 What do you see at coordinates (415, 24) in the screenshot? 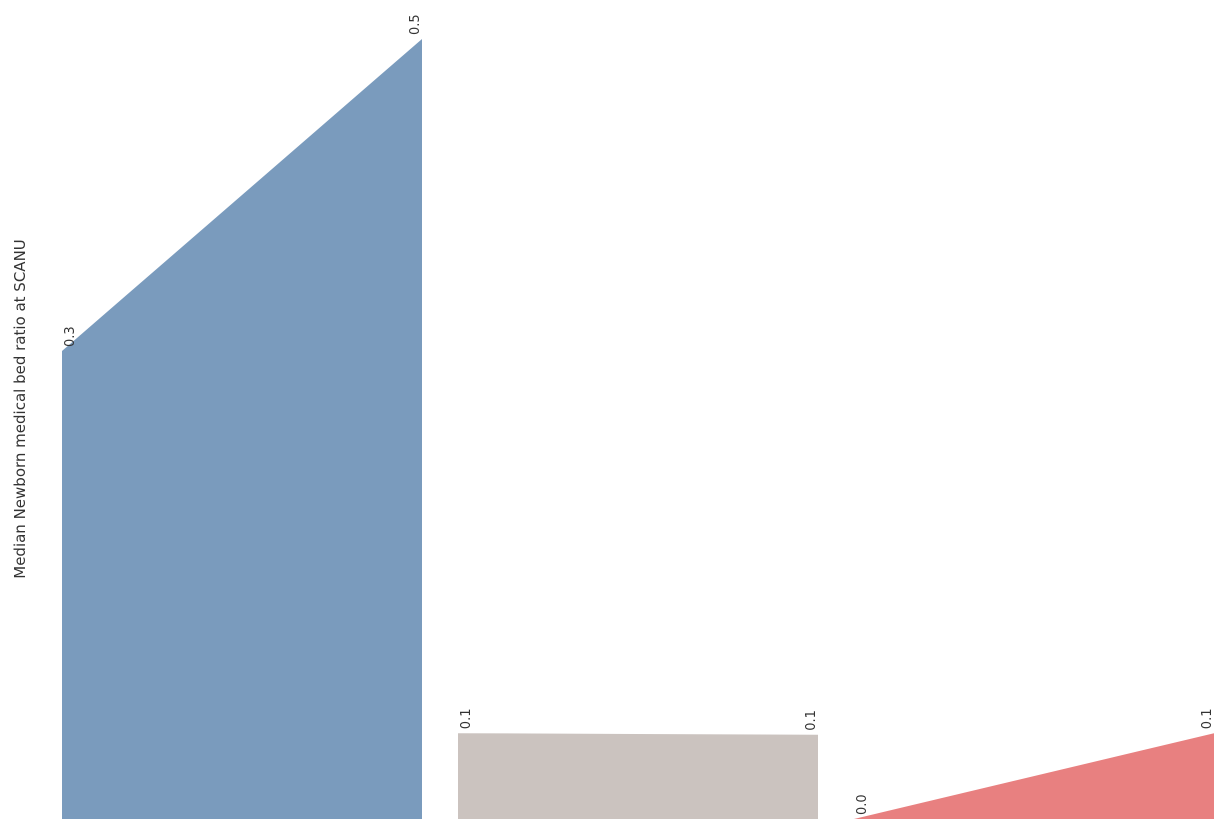
I see `data-label-1-2: 0.5` at bounding box center [415, 24].